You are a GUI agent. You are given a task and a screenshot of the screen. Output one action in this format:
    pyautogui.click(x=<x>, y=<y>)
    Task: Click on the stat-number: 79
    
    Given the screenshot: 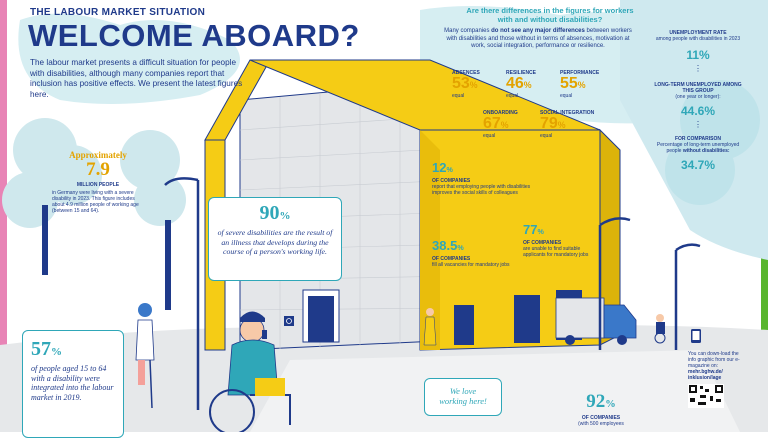 What is the action you would take?
    pyautogui.click(x=549, y=123)
    